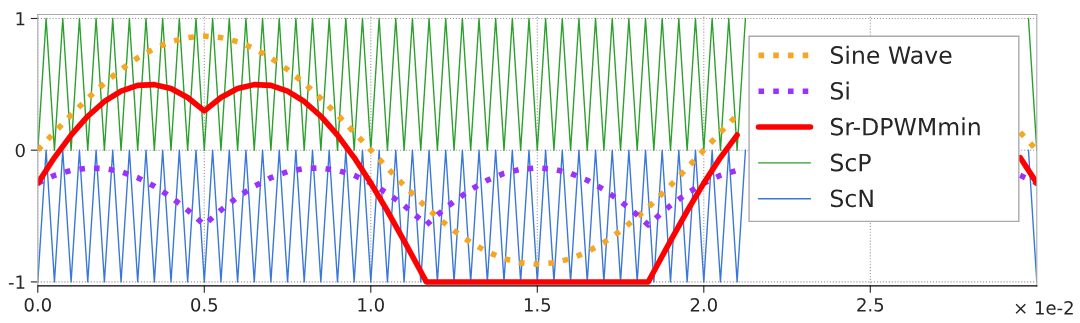 Image resolution: width=1080 pixels, height=323 pixels. Describe the element at coordinates (20, 150) in the screenshot. I see `y-tick-label: 0` at that location.